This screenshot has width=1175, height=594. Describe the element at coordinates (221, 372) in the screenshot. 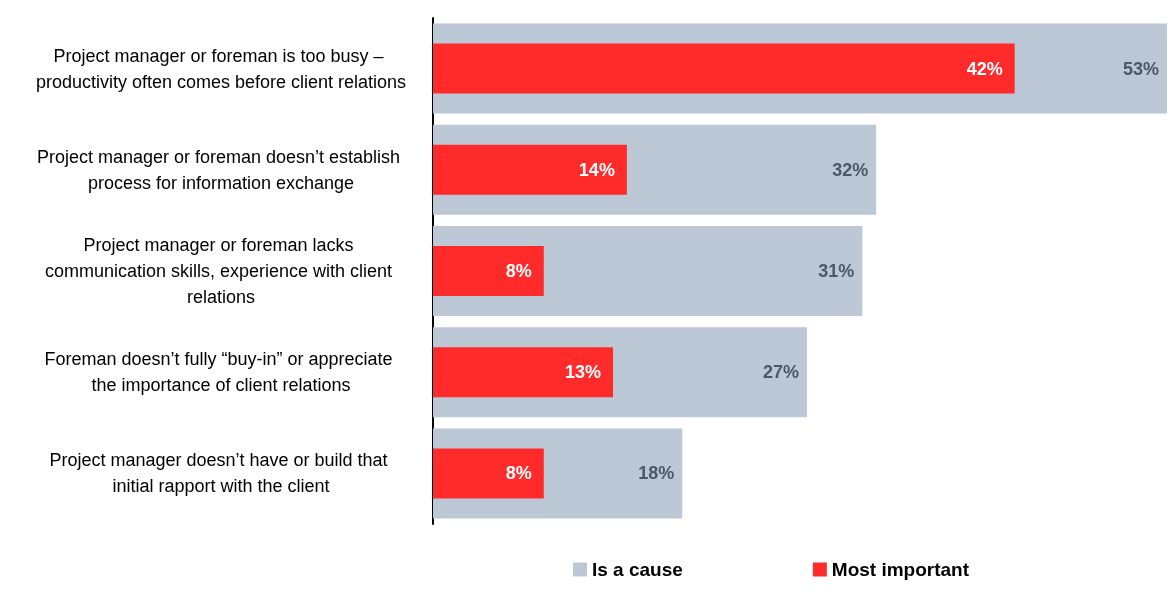

I see `y-tick-label: Foreman doesn’t fully “buy-in” or appreciate the importance of client relations` at that location.